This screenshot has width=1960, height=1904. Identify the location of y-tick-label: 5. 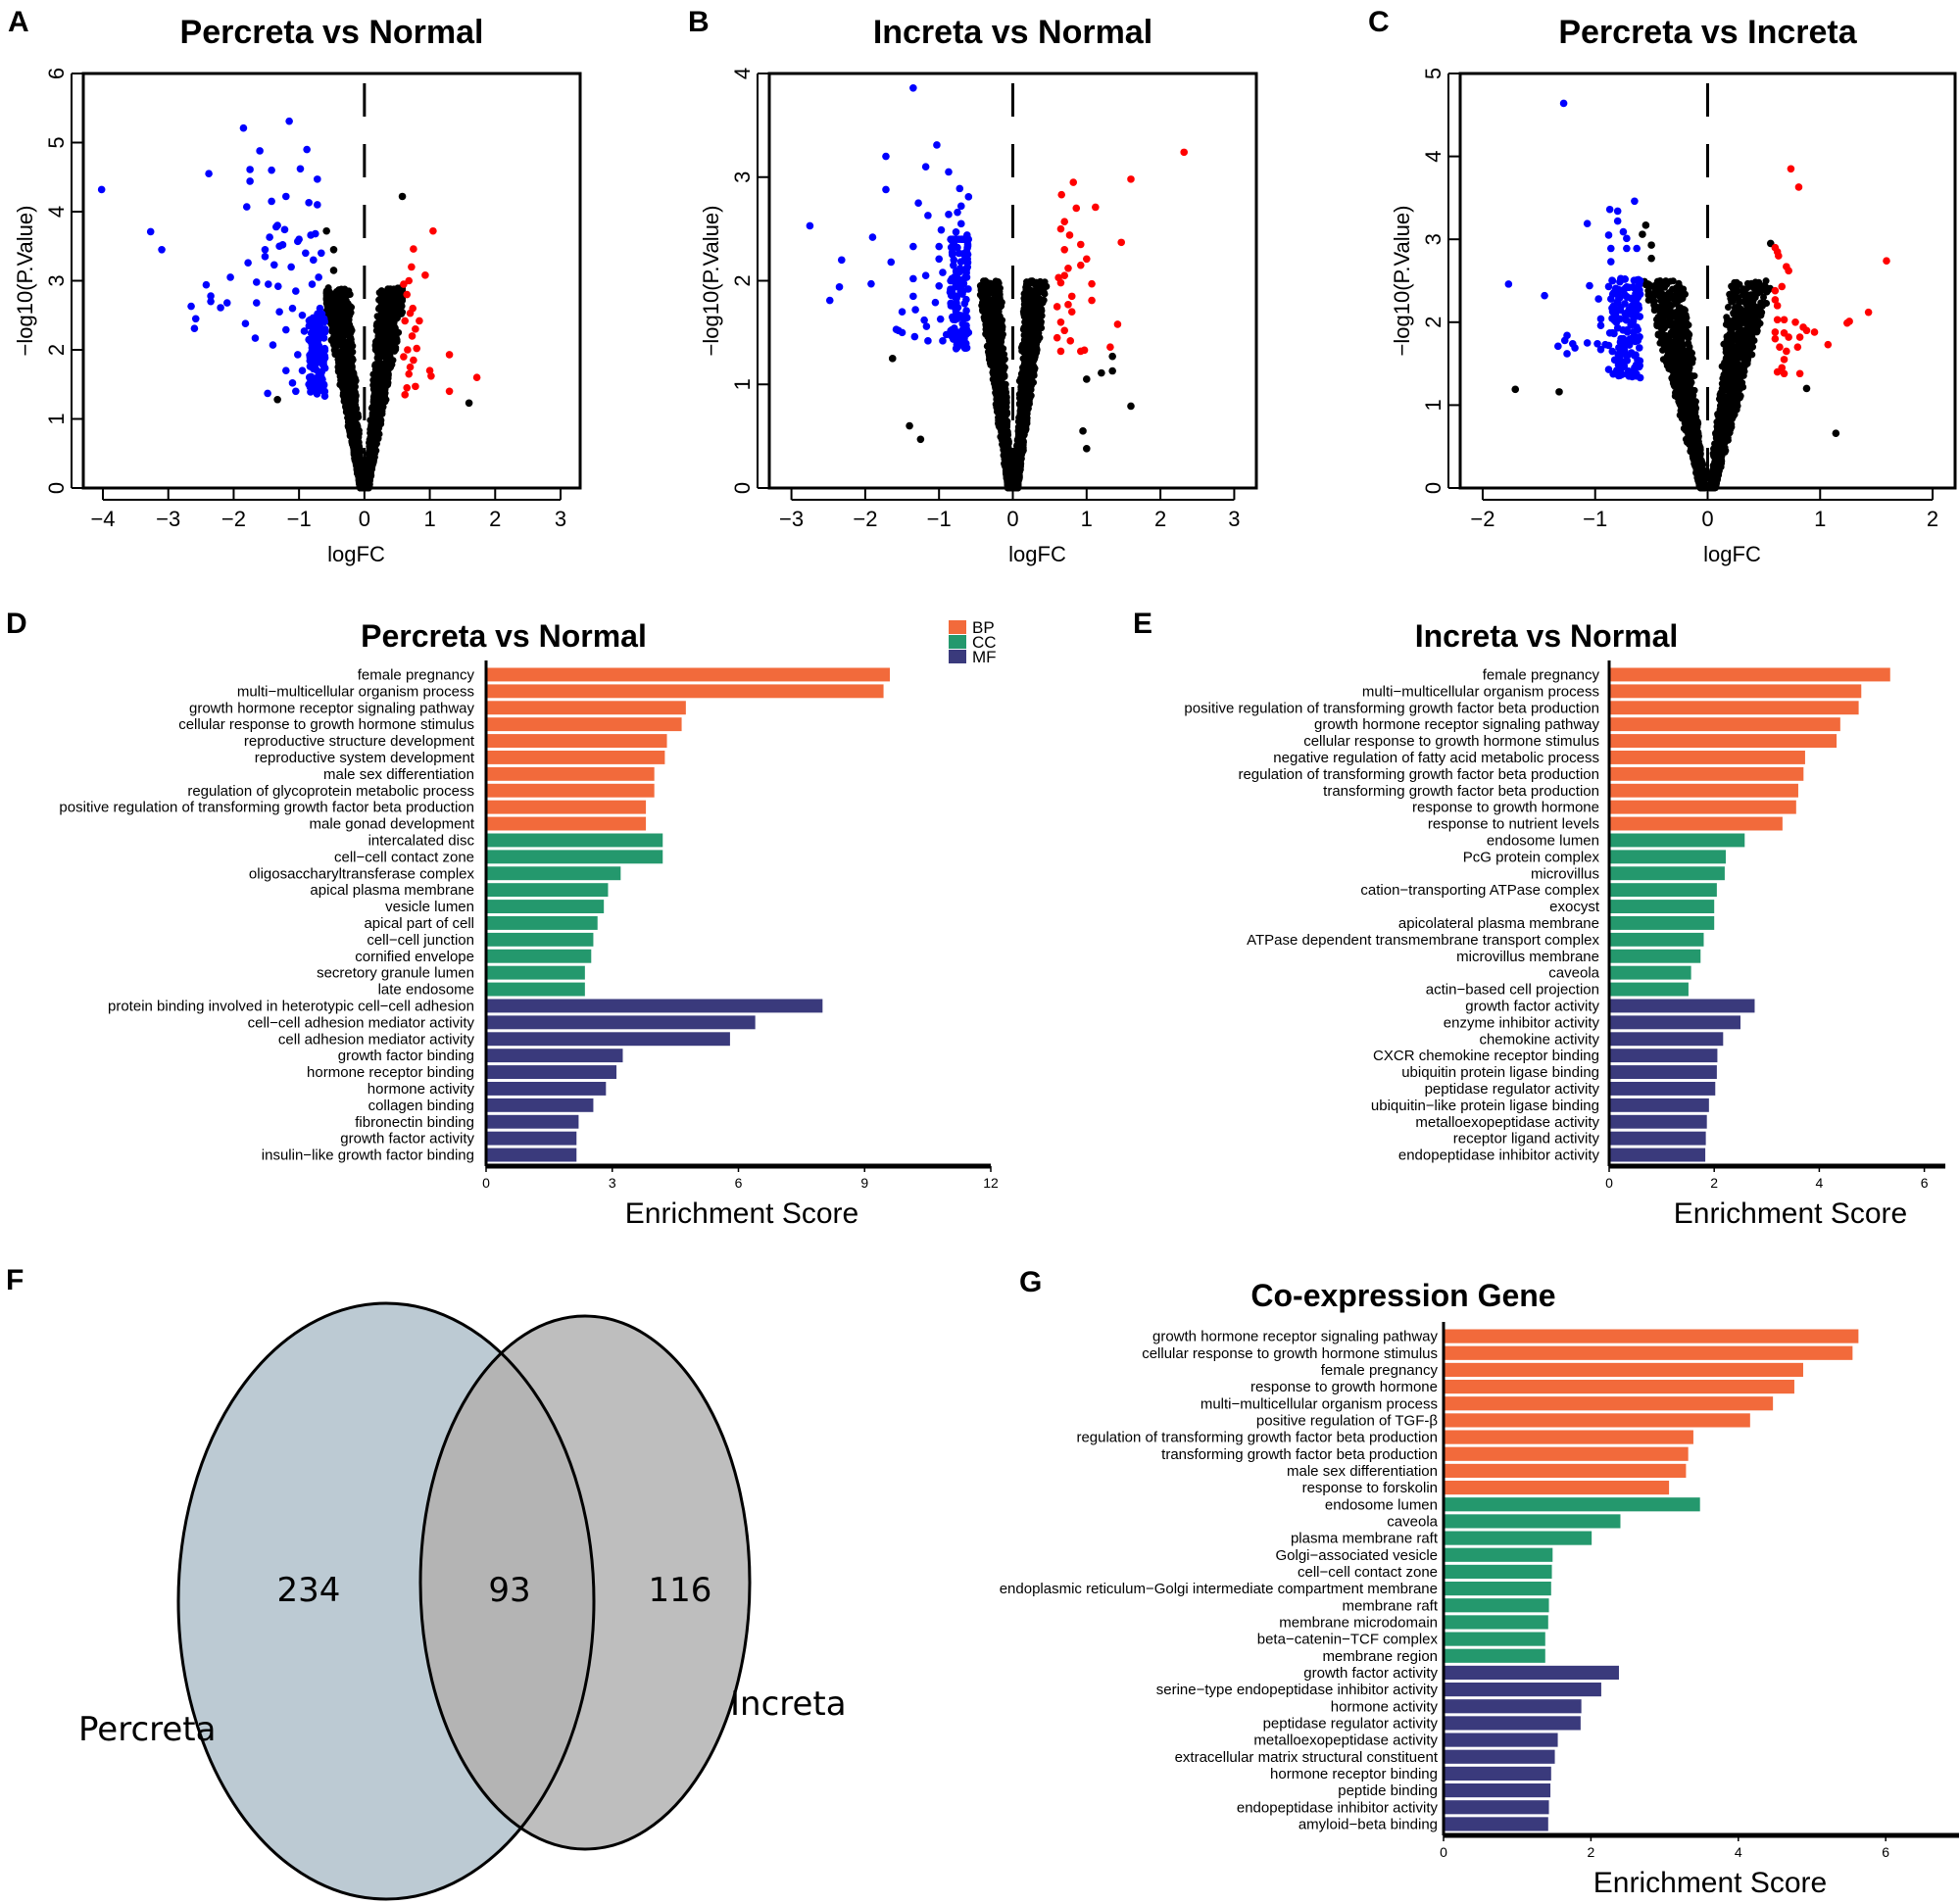
(56, 142).